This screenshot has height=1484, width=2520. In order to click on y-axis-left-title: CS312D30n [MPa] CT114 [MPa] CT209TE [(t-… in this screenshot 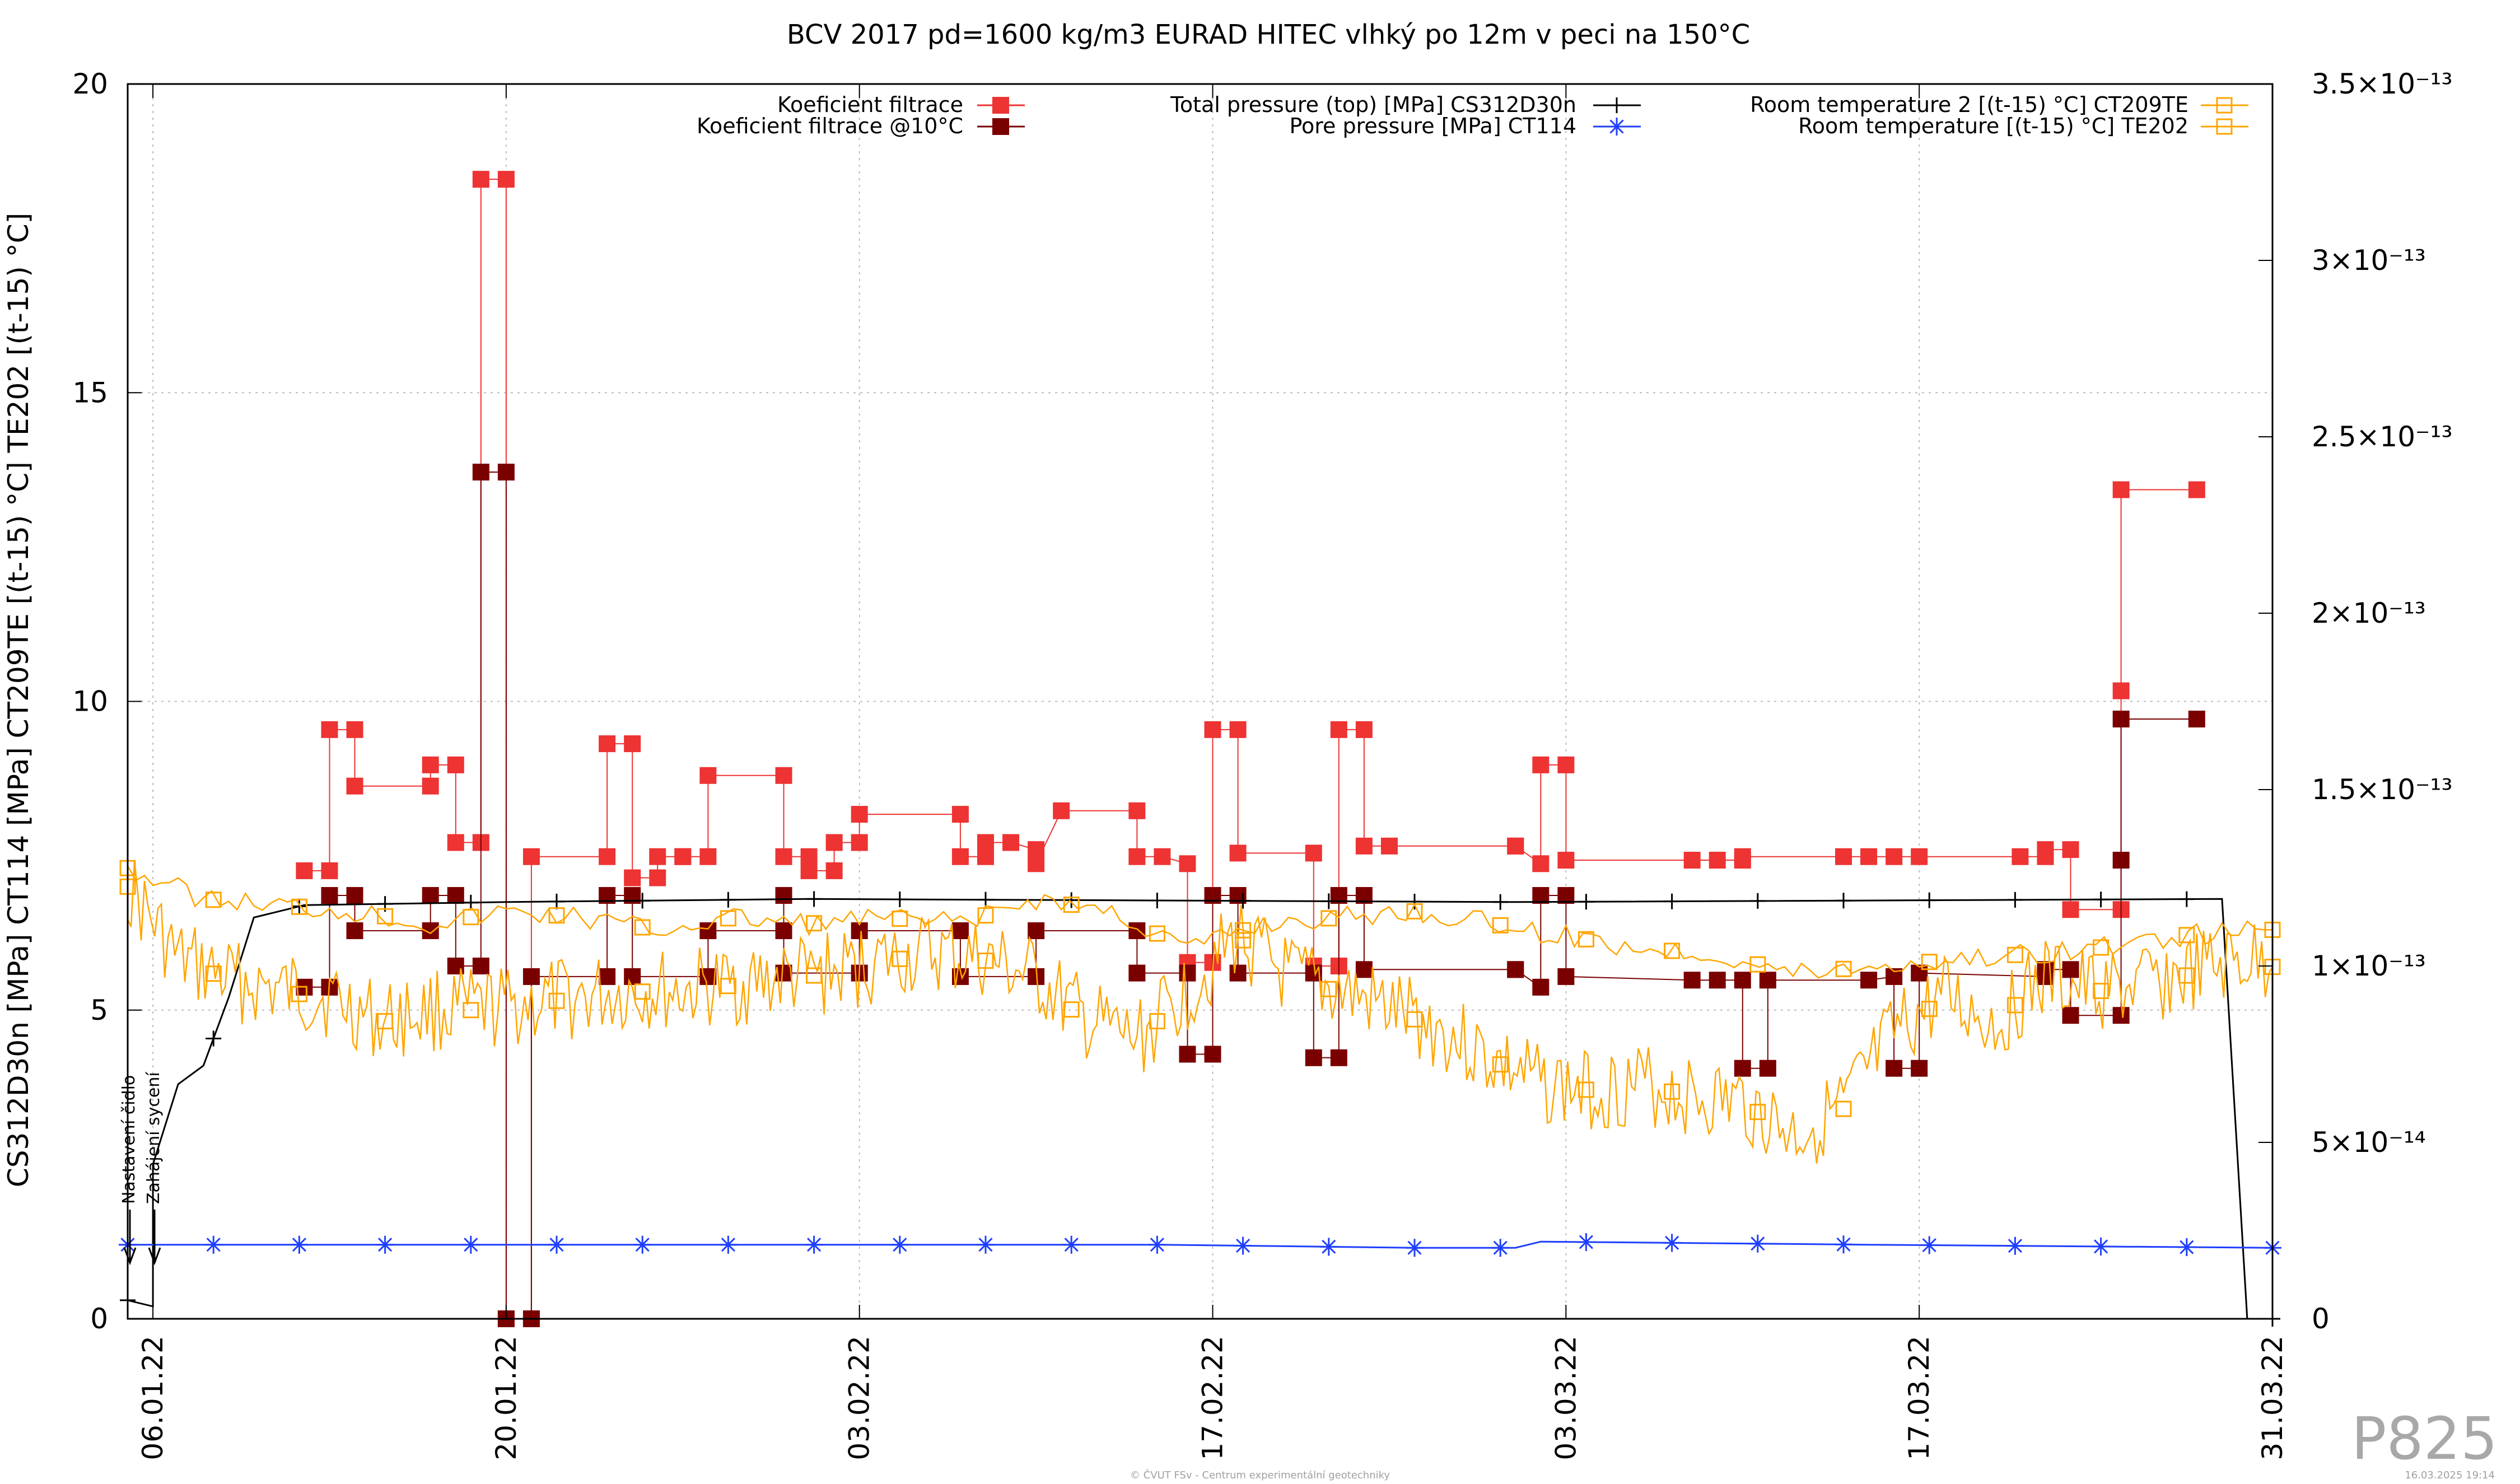, I will do `click(18, 700)`.